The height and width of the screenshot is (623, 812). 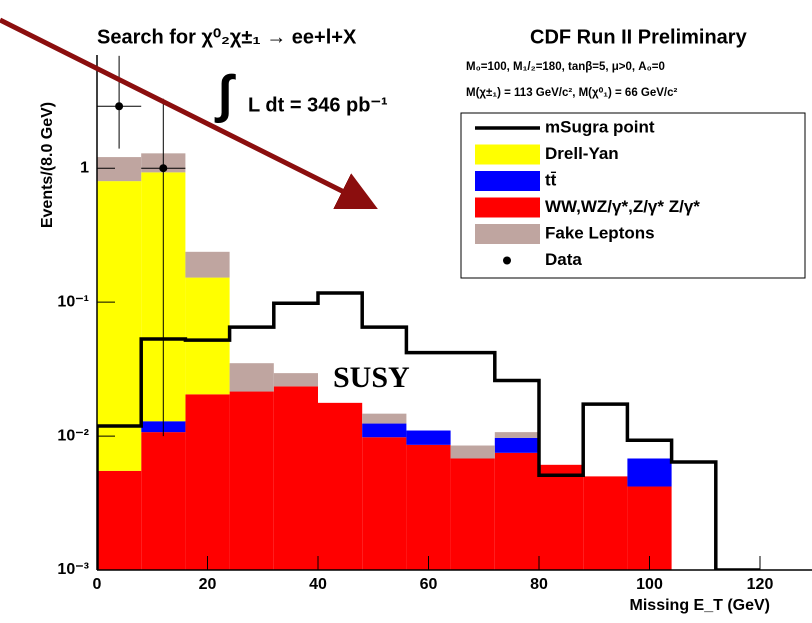 I want to click on lumi-symbol: ∫, so click(x=225, y=95).